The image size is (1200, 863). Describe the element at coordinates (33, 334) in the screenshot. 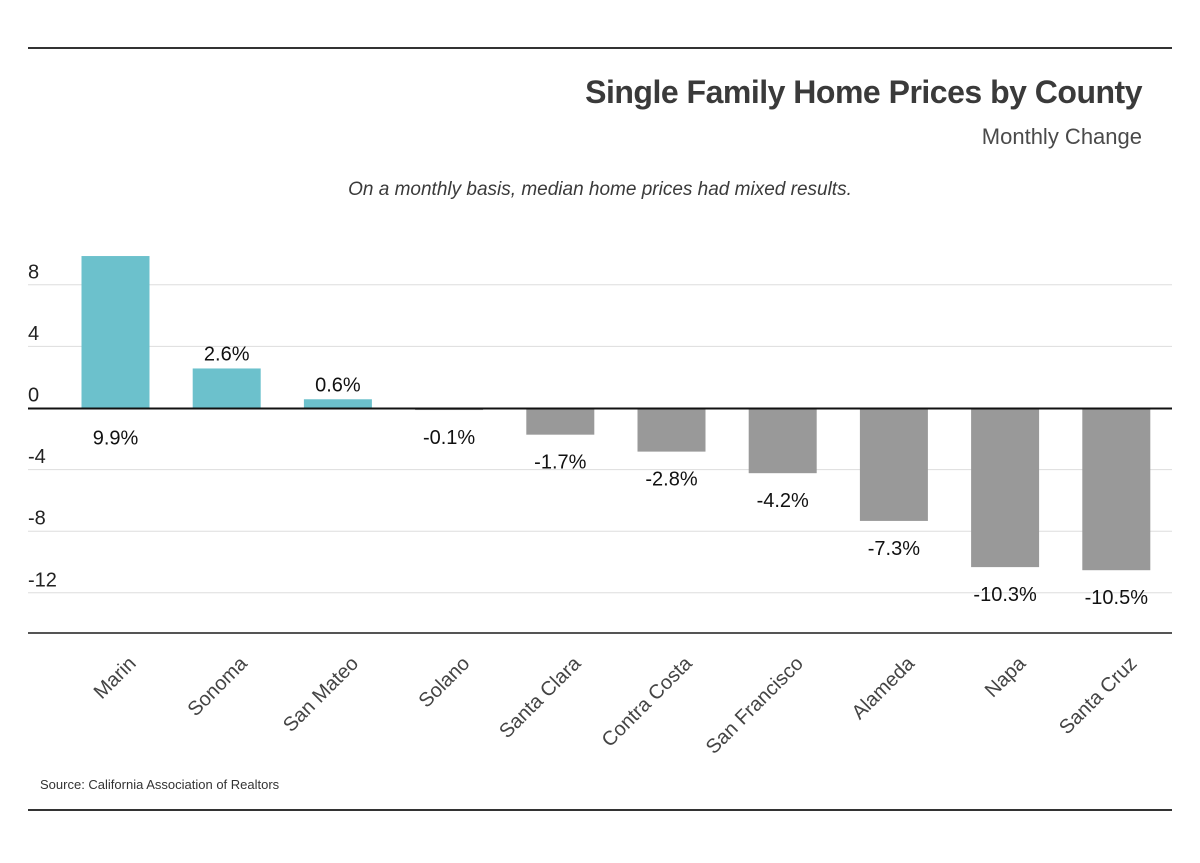

I see `y-tick-label: 4` at that location.